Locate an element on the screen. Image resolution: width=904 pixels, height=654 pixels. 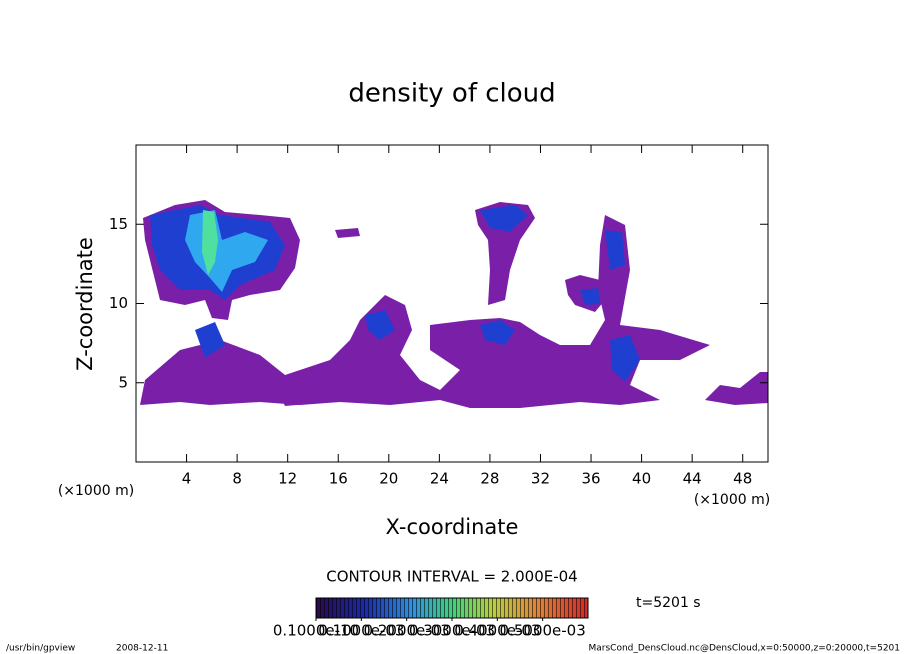
colorbar-tick-label: 0.3000e-03 is located at coordinates (452, 631).